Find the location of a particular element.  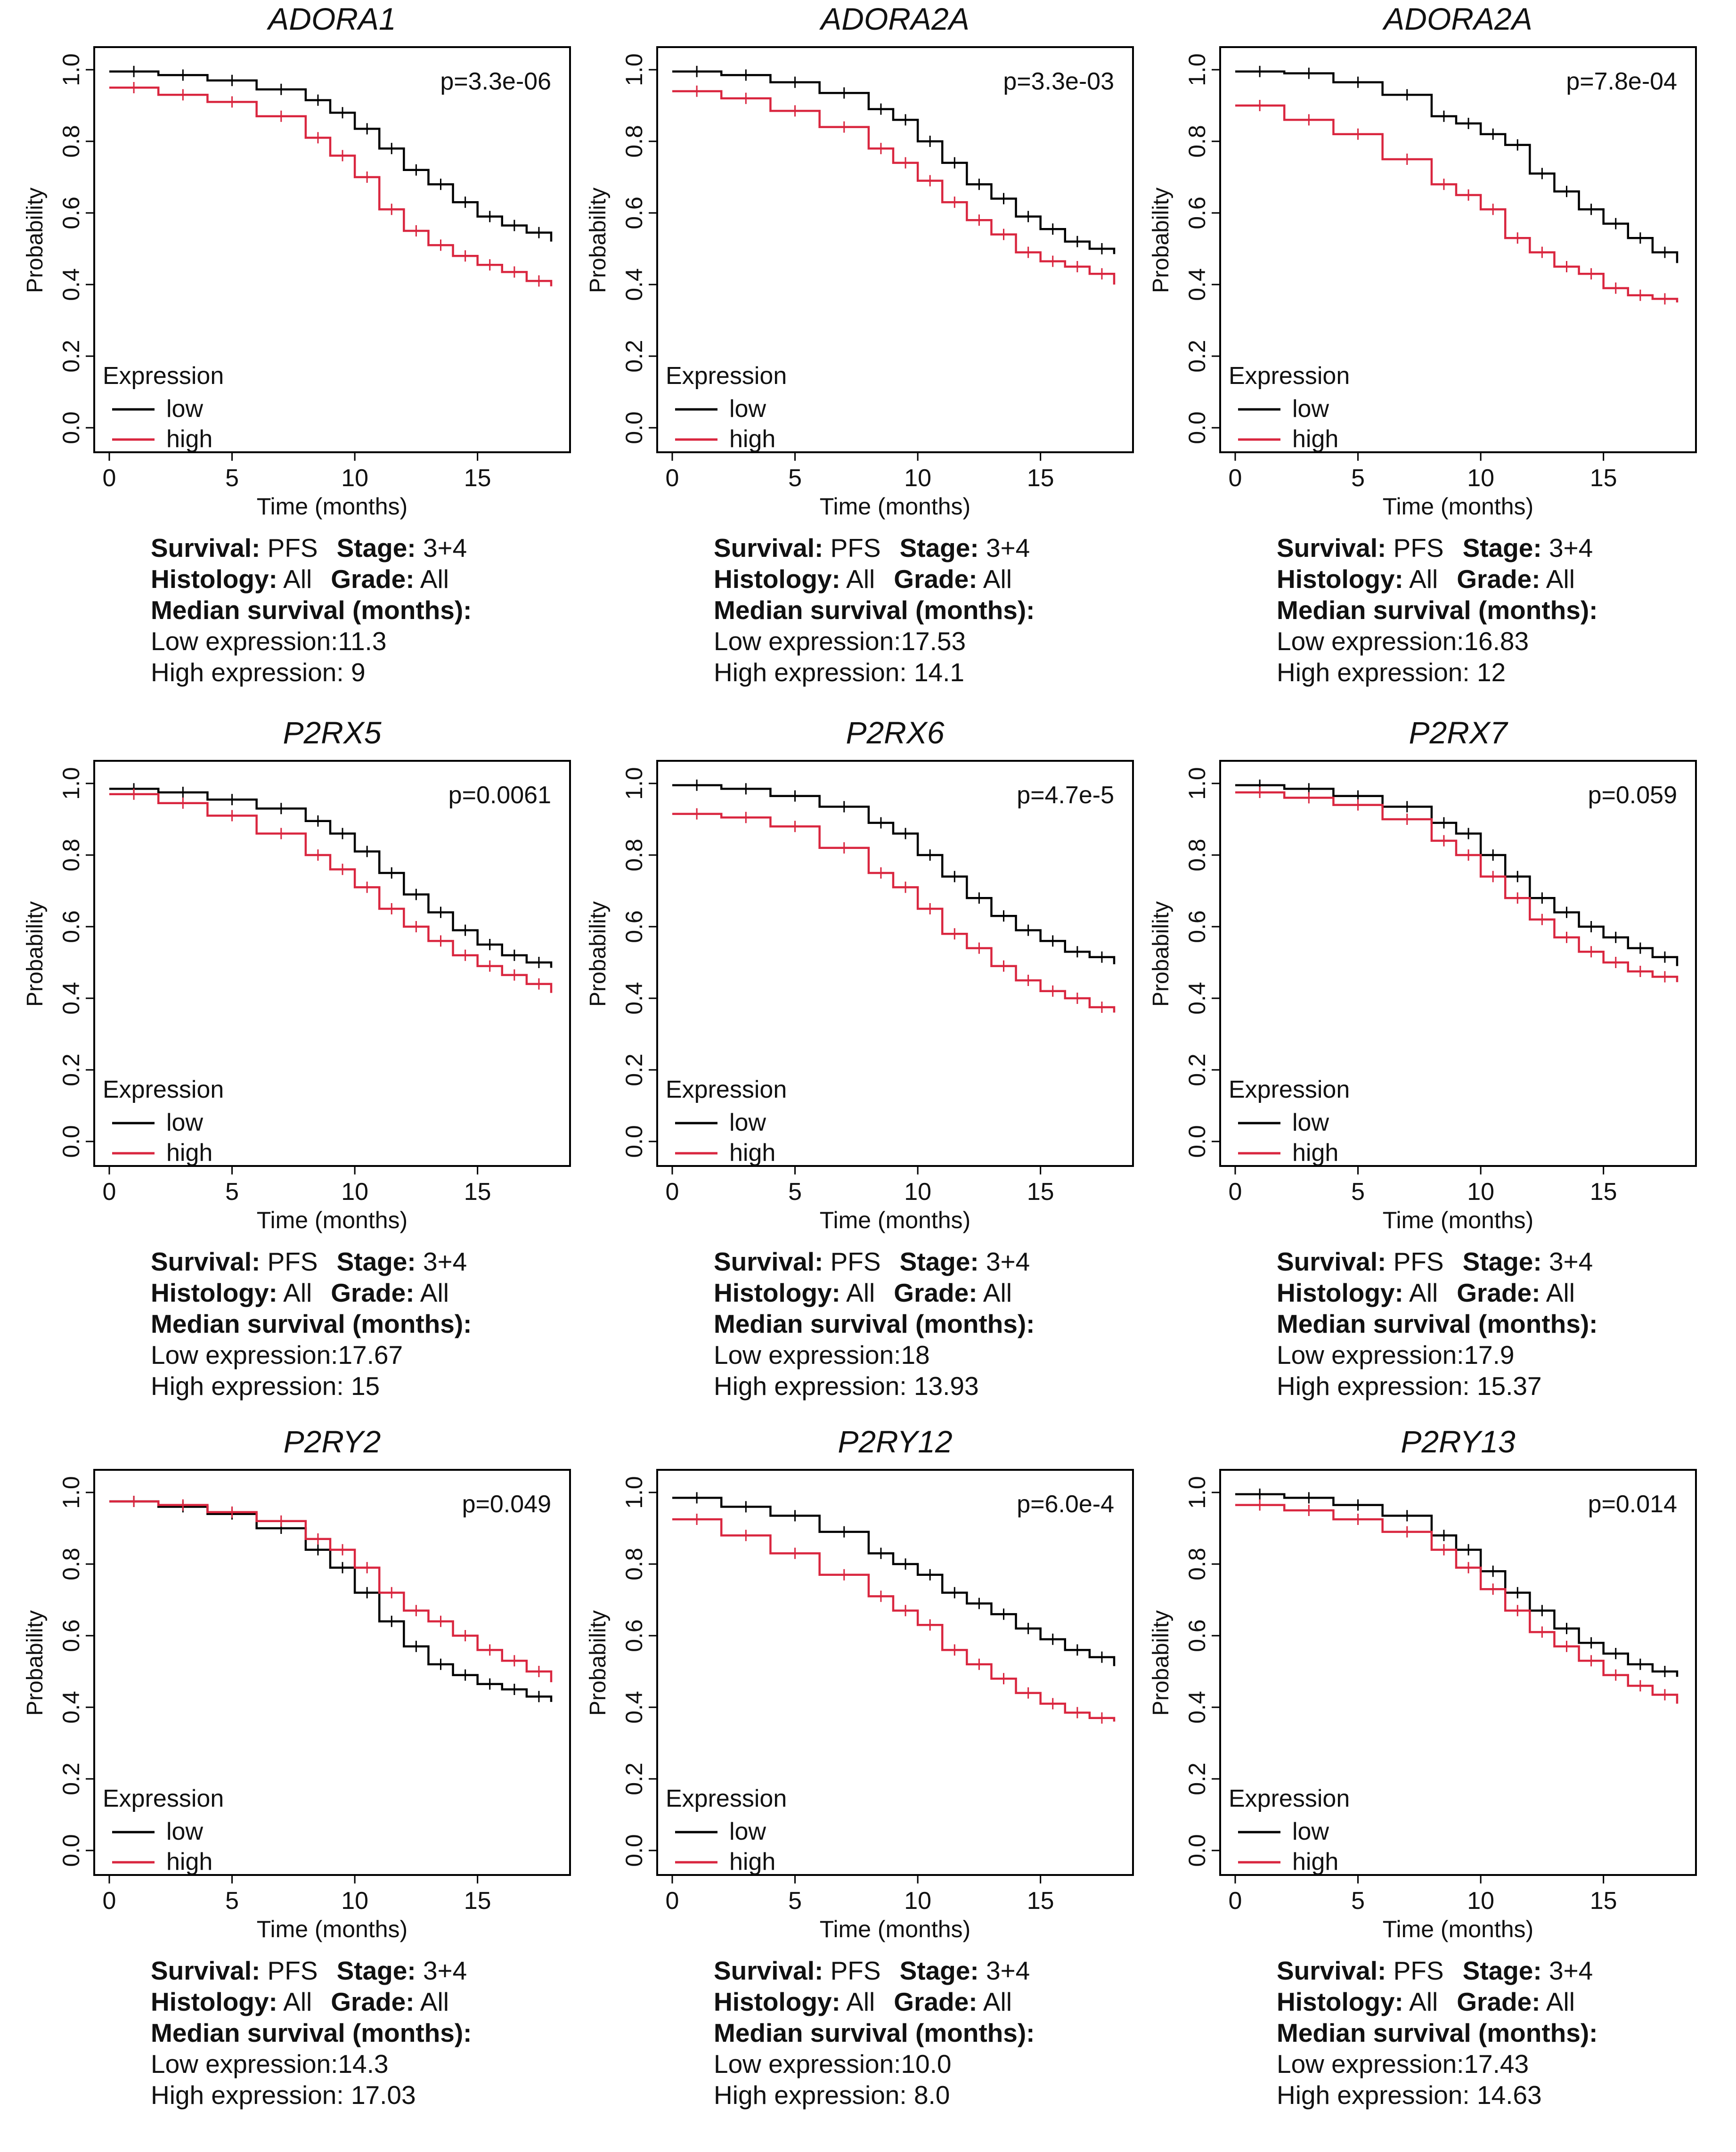

p-value: p=0.014 is located at coordinates (1633, 1504).